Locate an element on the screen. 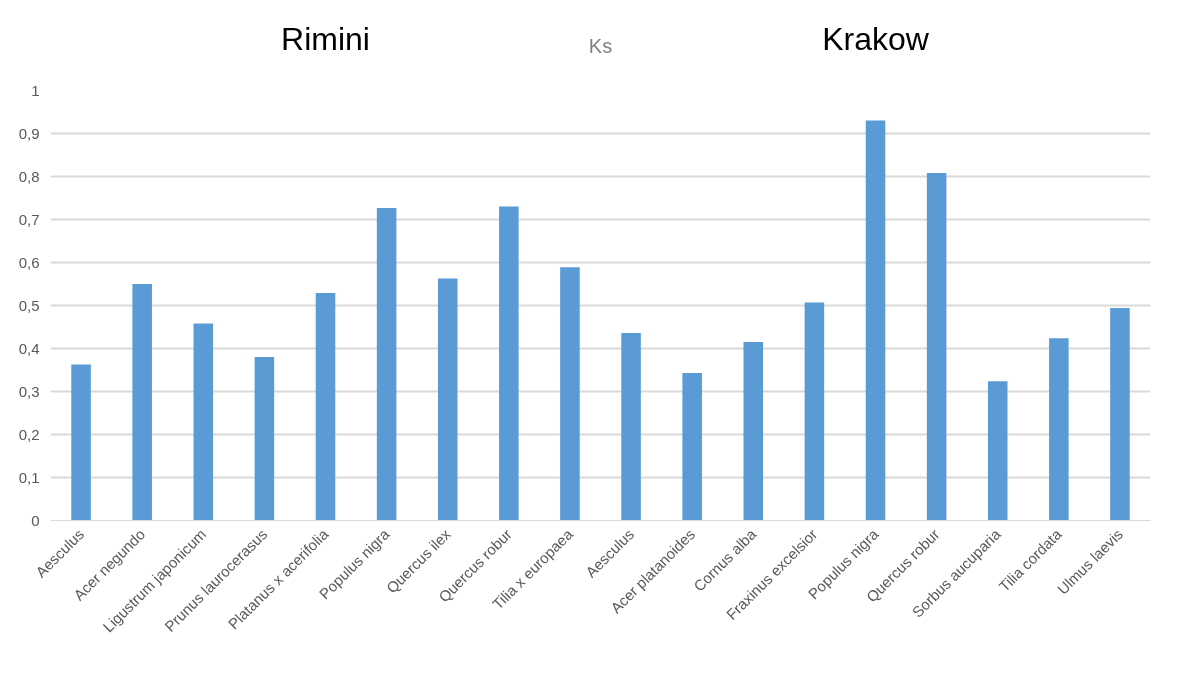 The width and height of the screenshot is (1184, 678). y-tick-label: 0,8 is located at coordinates (29, 176).